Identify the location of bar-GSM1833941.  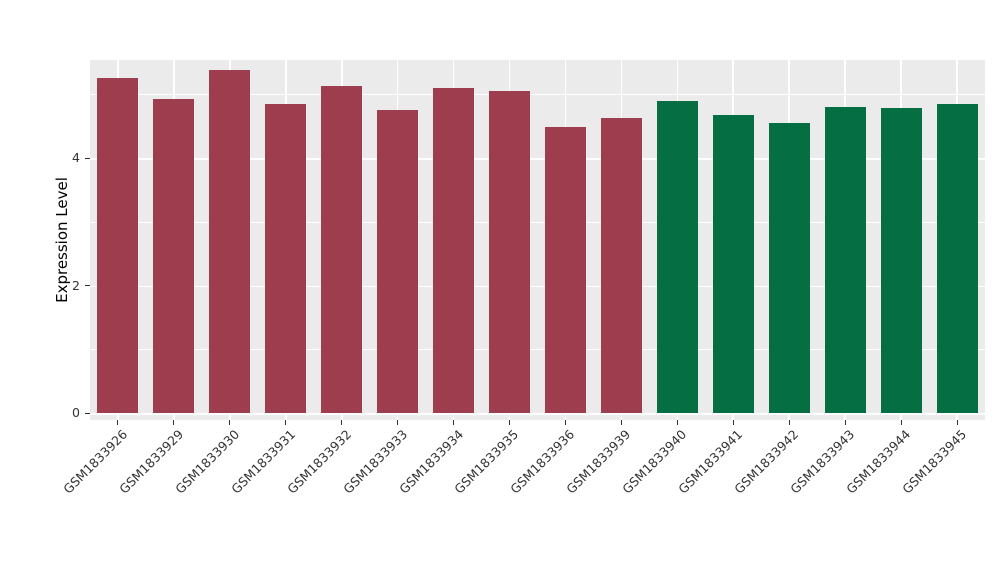
(733, 264).